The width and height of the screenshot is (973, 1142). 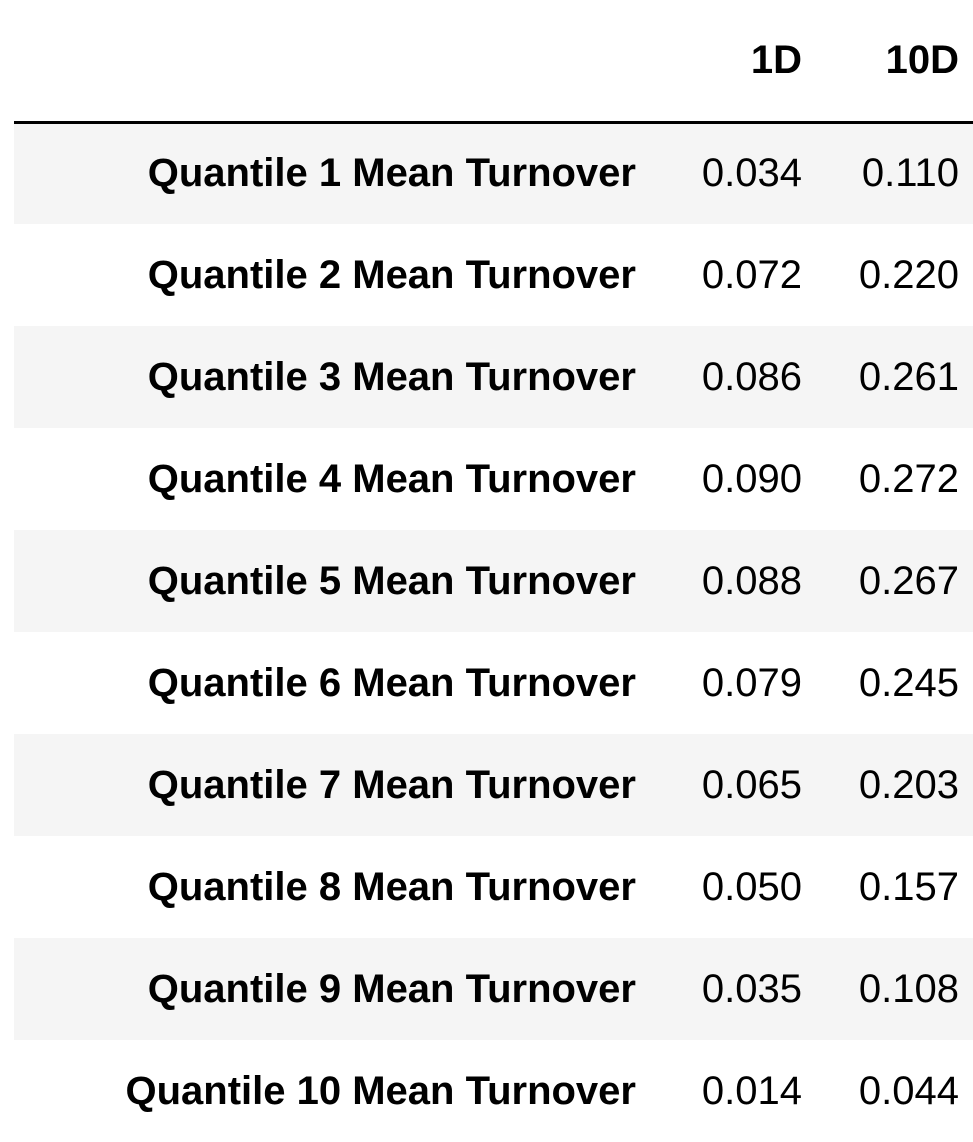 What do you see at coordinates (391, 988) in the screenshot?
I see `row-label: Quantile 9 Mean Turnover` at bounding box center [391, 988].